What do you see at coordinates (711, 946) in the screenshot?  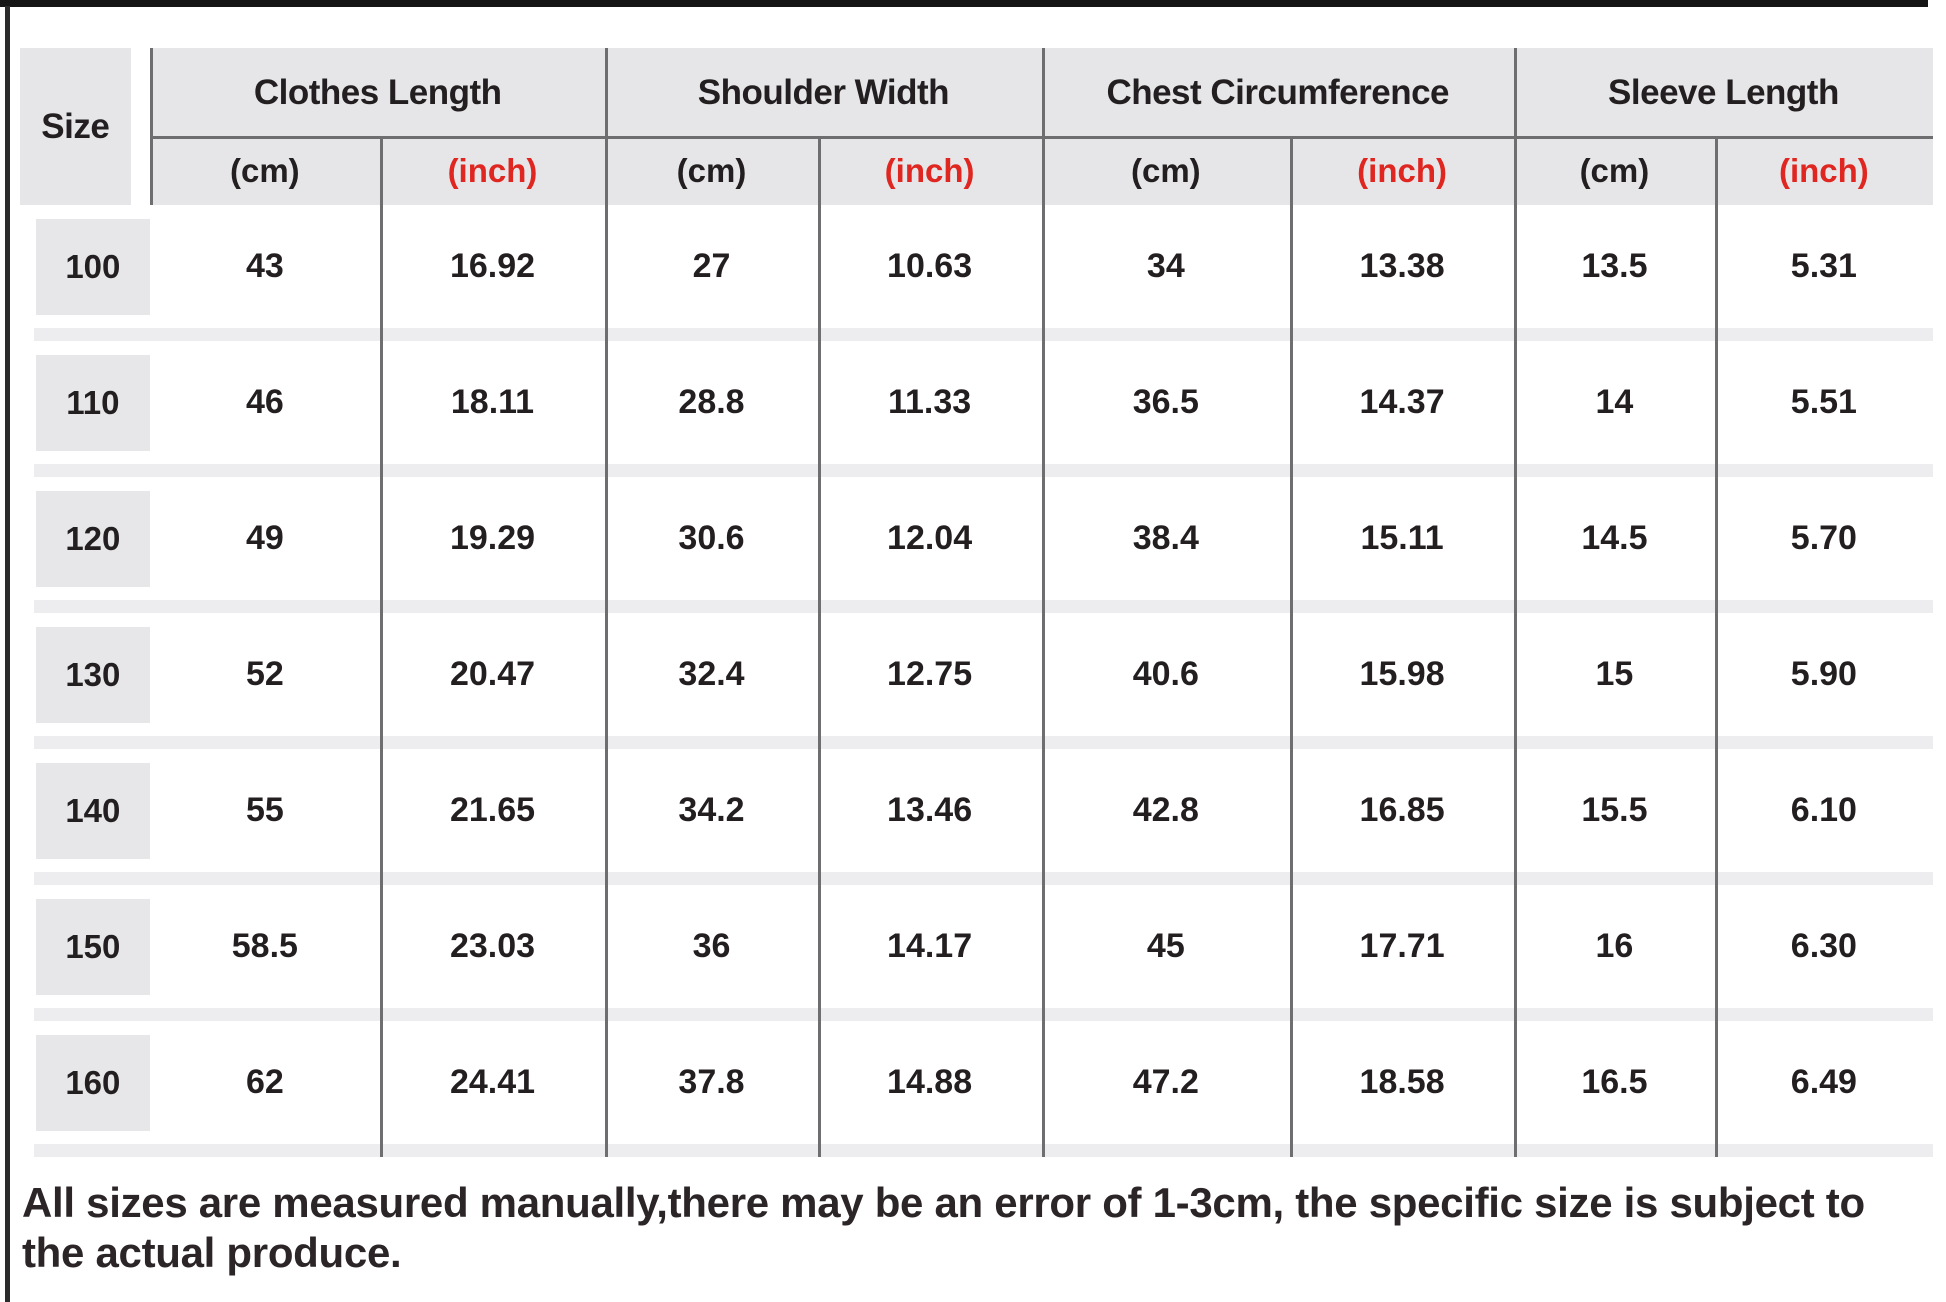 I see `cell: 36` at bounding box center [711, 946].